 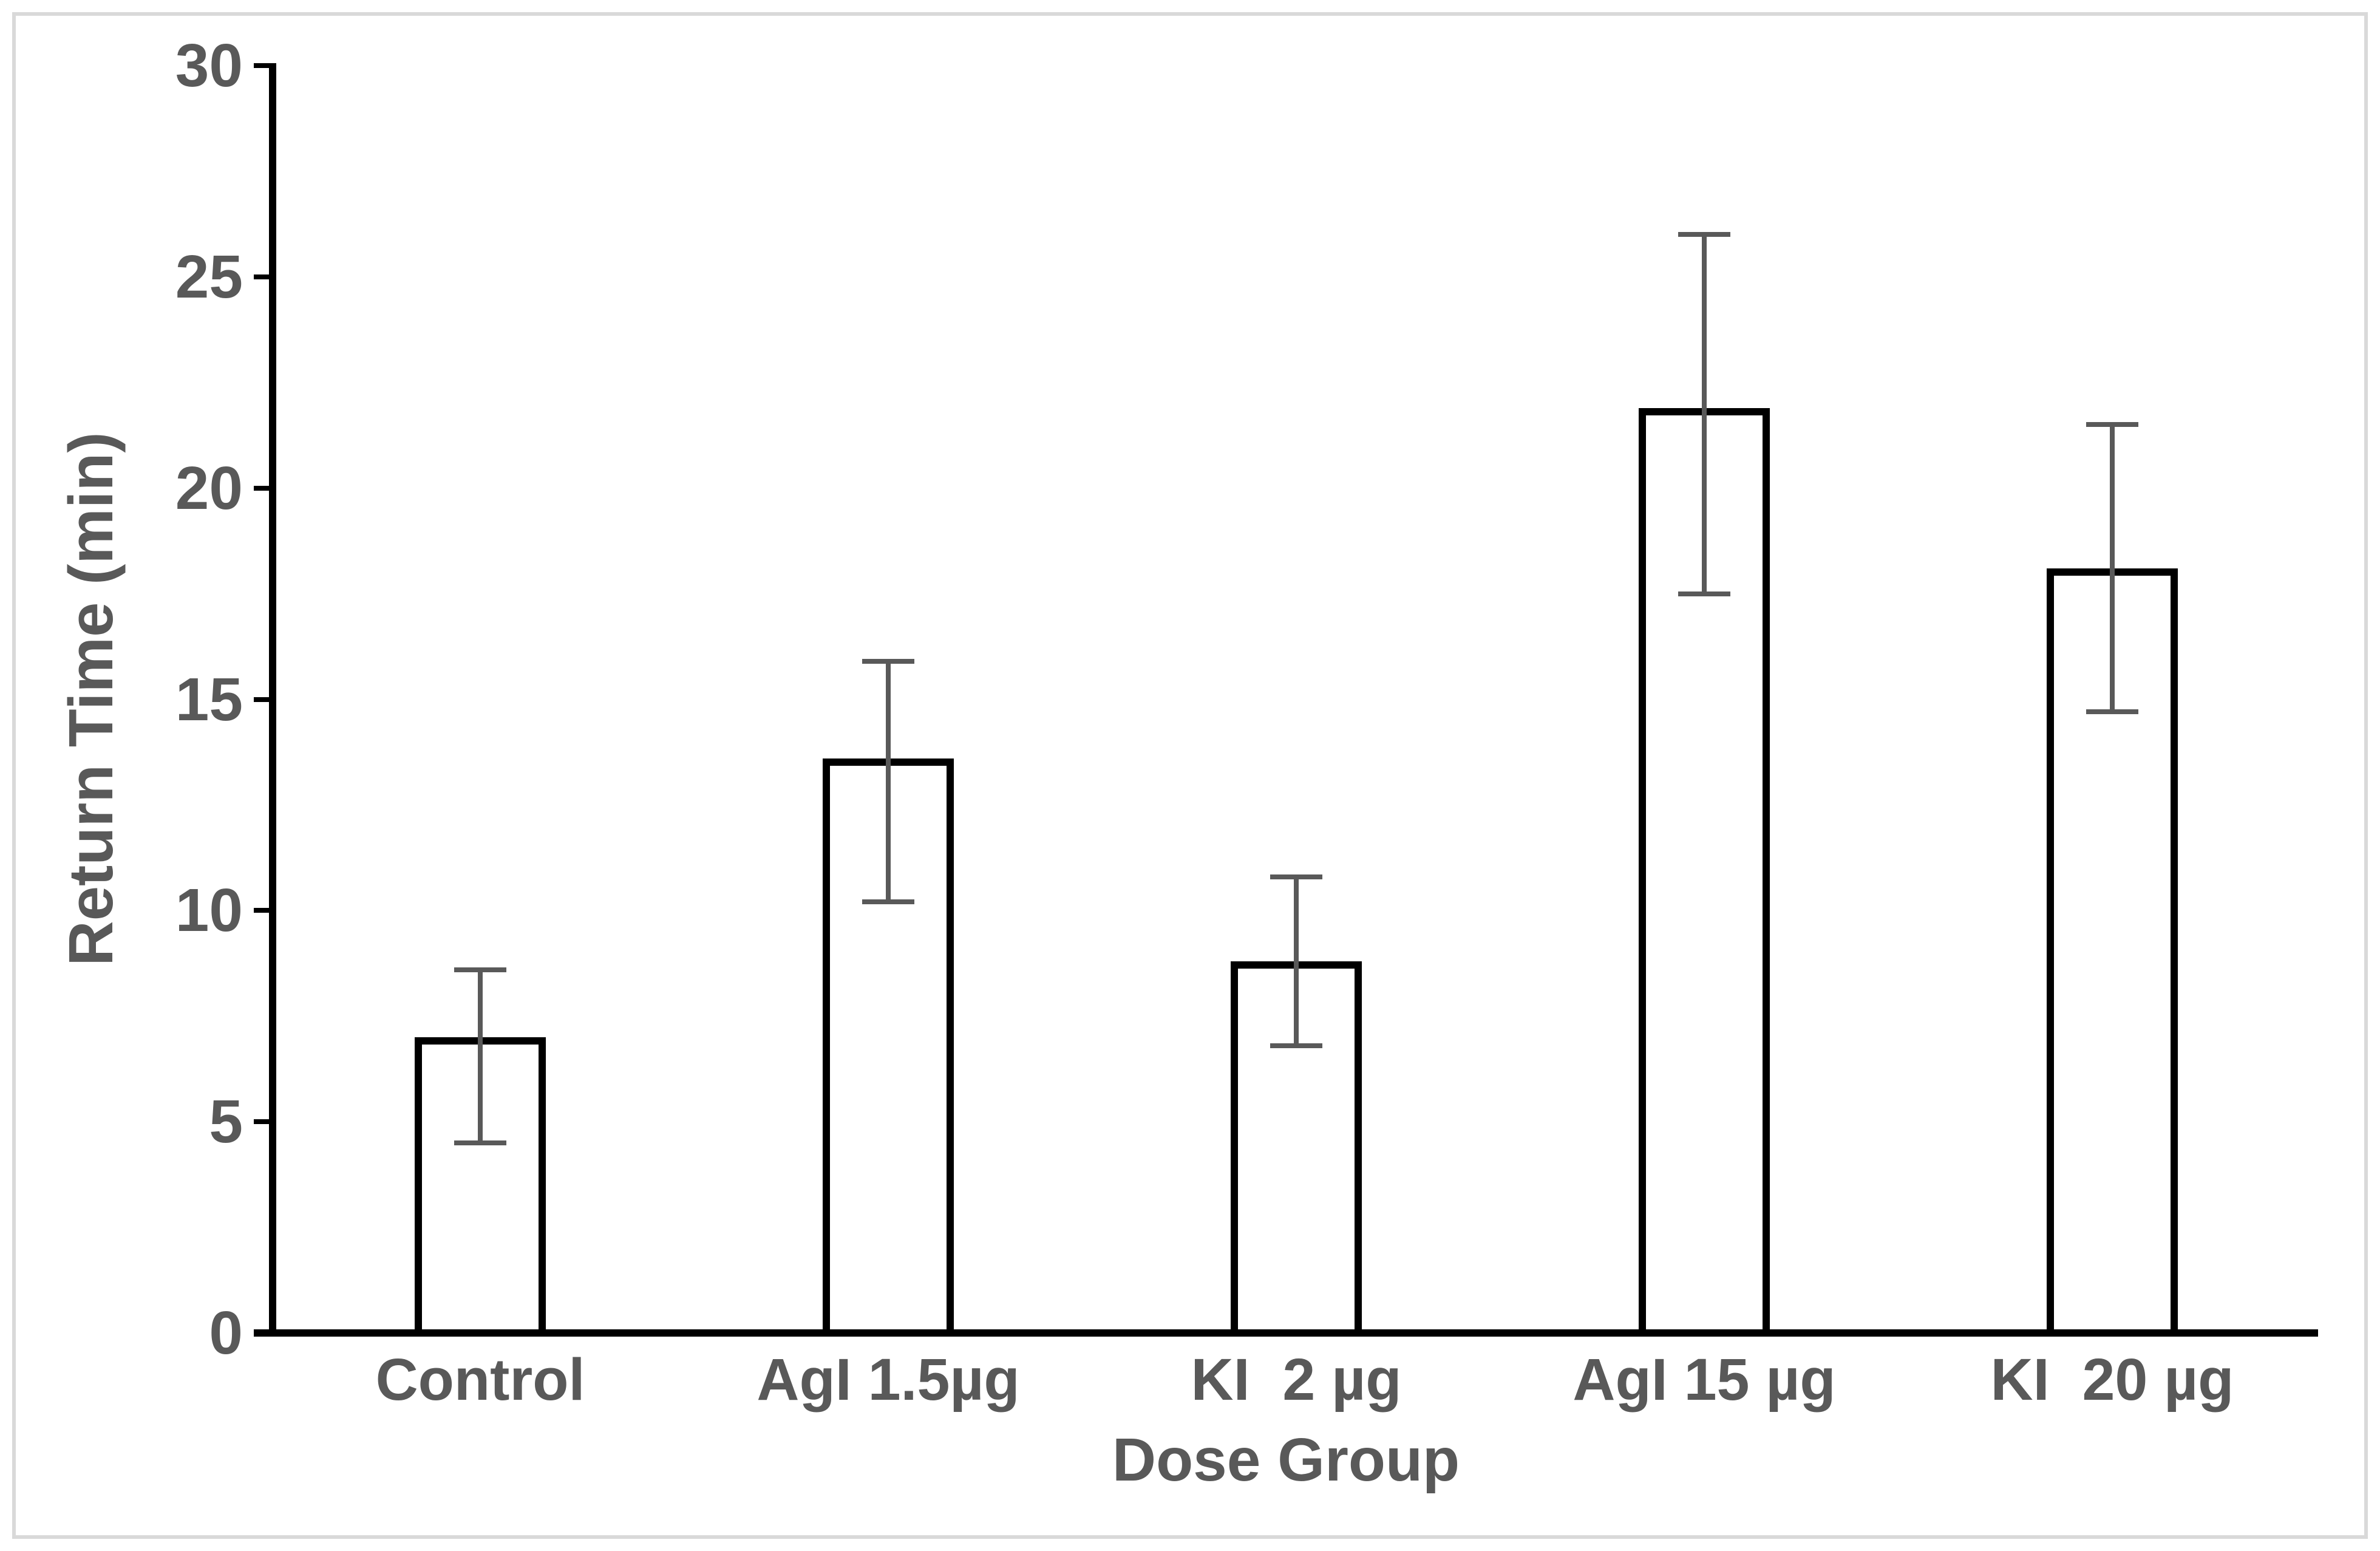 What do you see at coordinates (226, 1122) in the screenshot?
I see `y-tick-label: 5` at bounding box center [226, 1122].